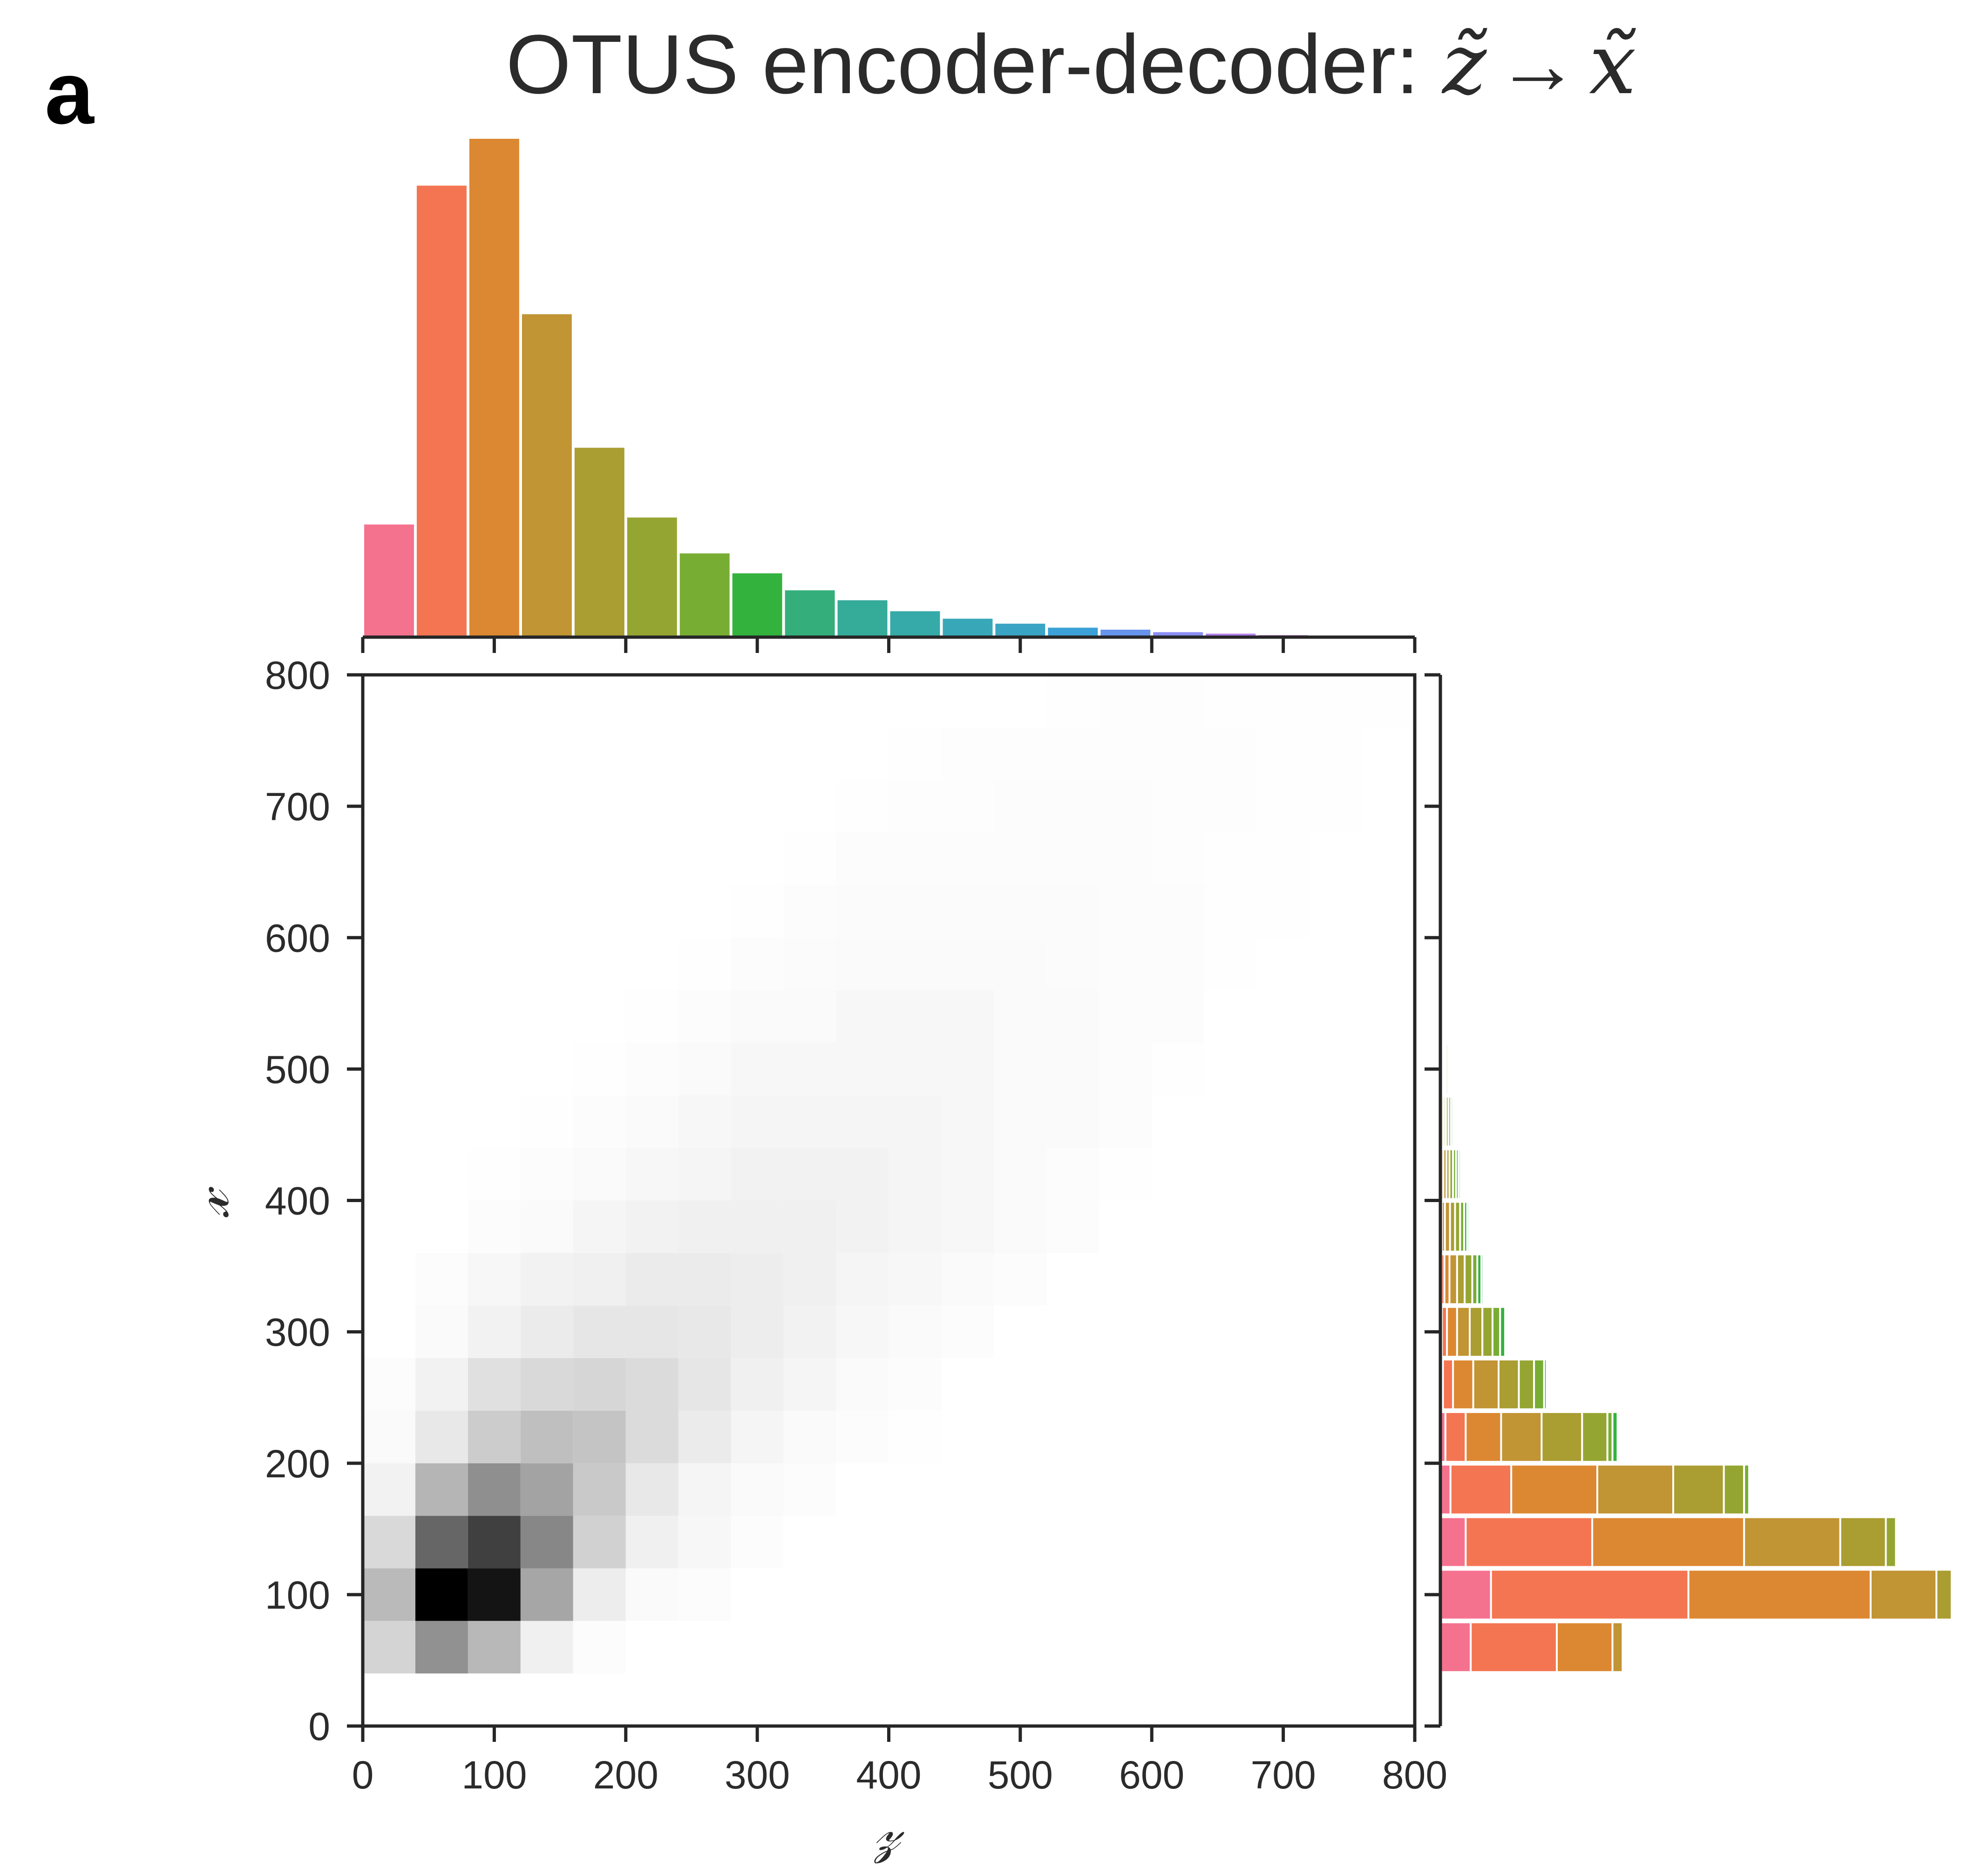 The height and width of the screenshot is (1876, 1968). Describe the element at coordinates (363, 1775) in the screenshot. I see `x-tick-label: 0` at that location.